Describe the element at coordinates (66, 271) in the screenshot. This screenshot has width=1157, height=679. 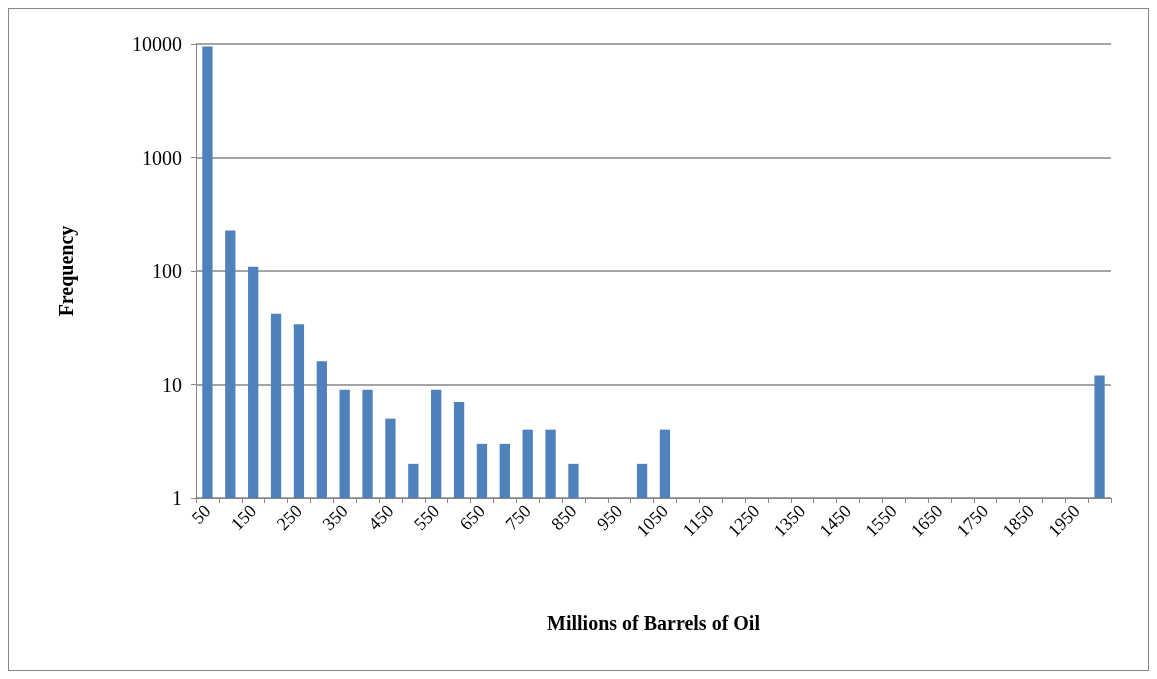
I see `y-axis-title: Frequency` at that location.